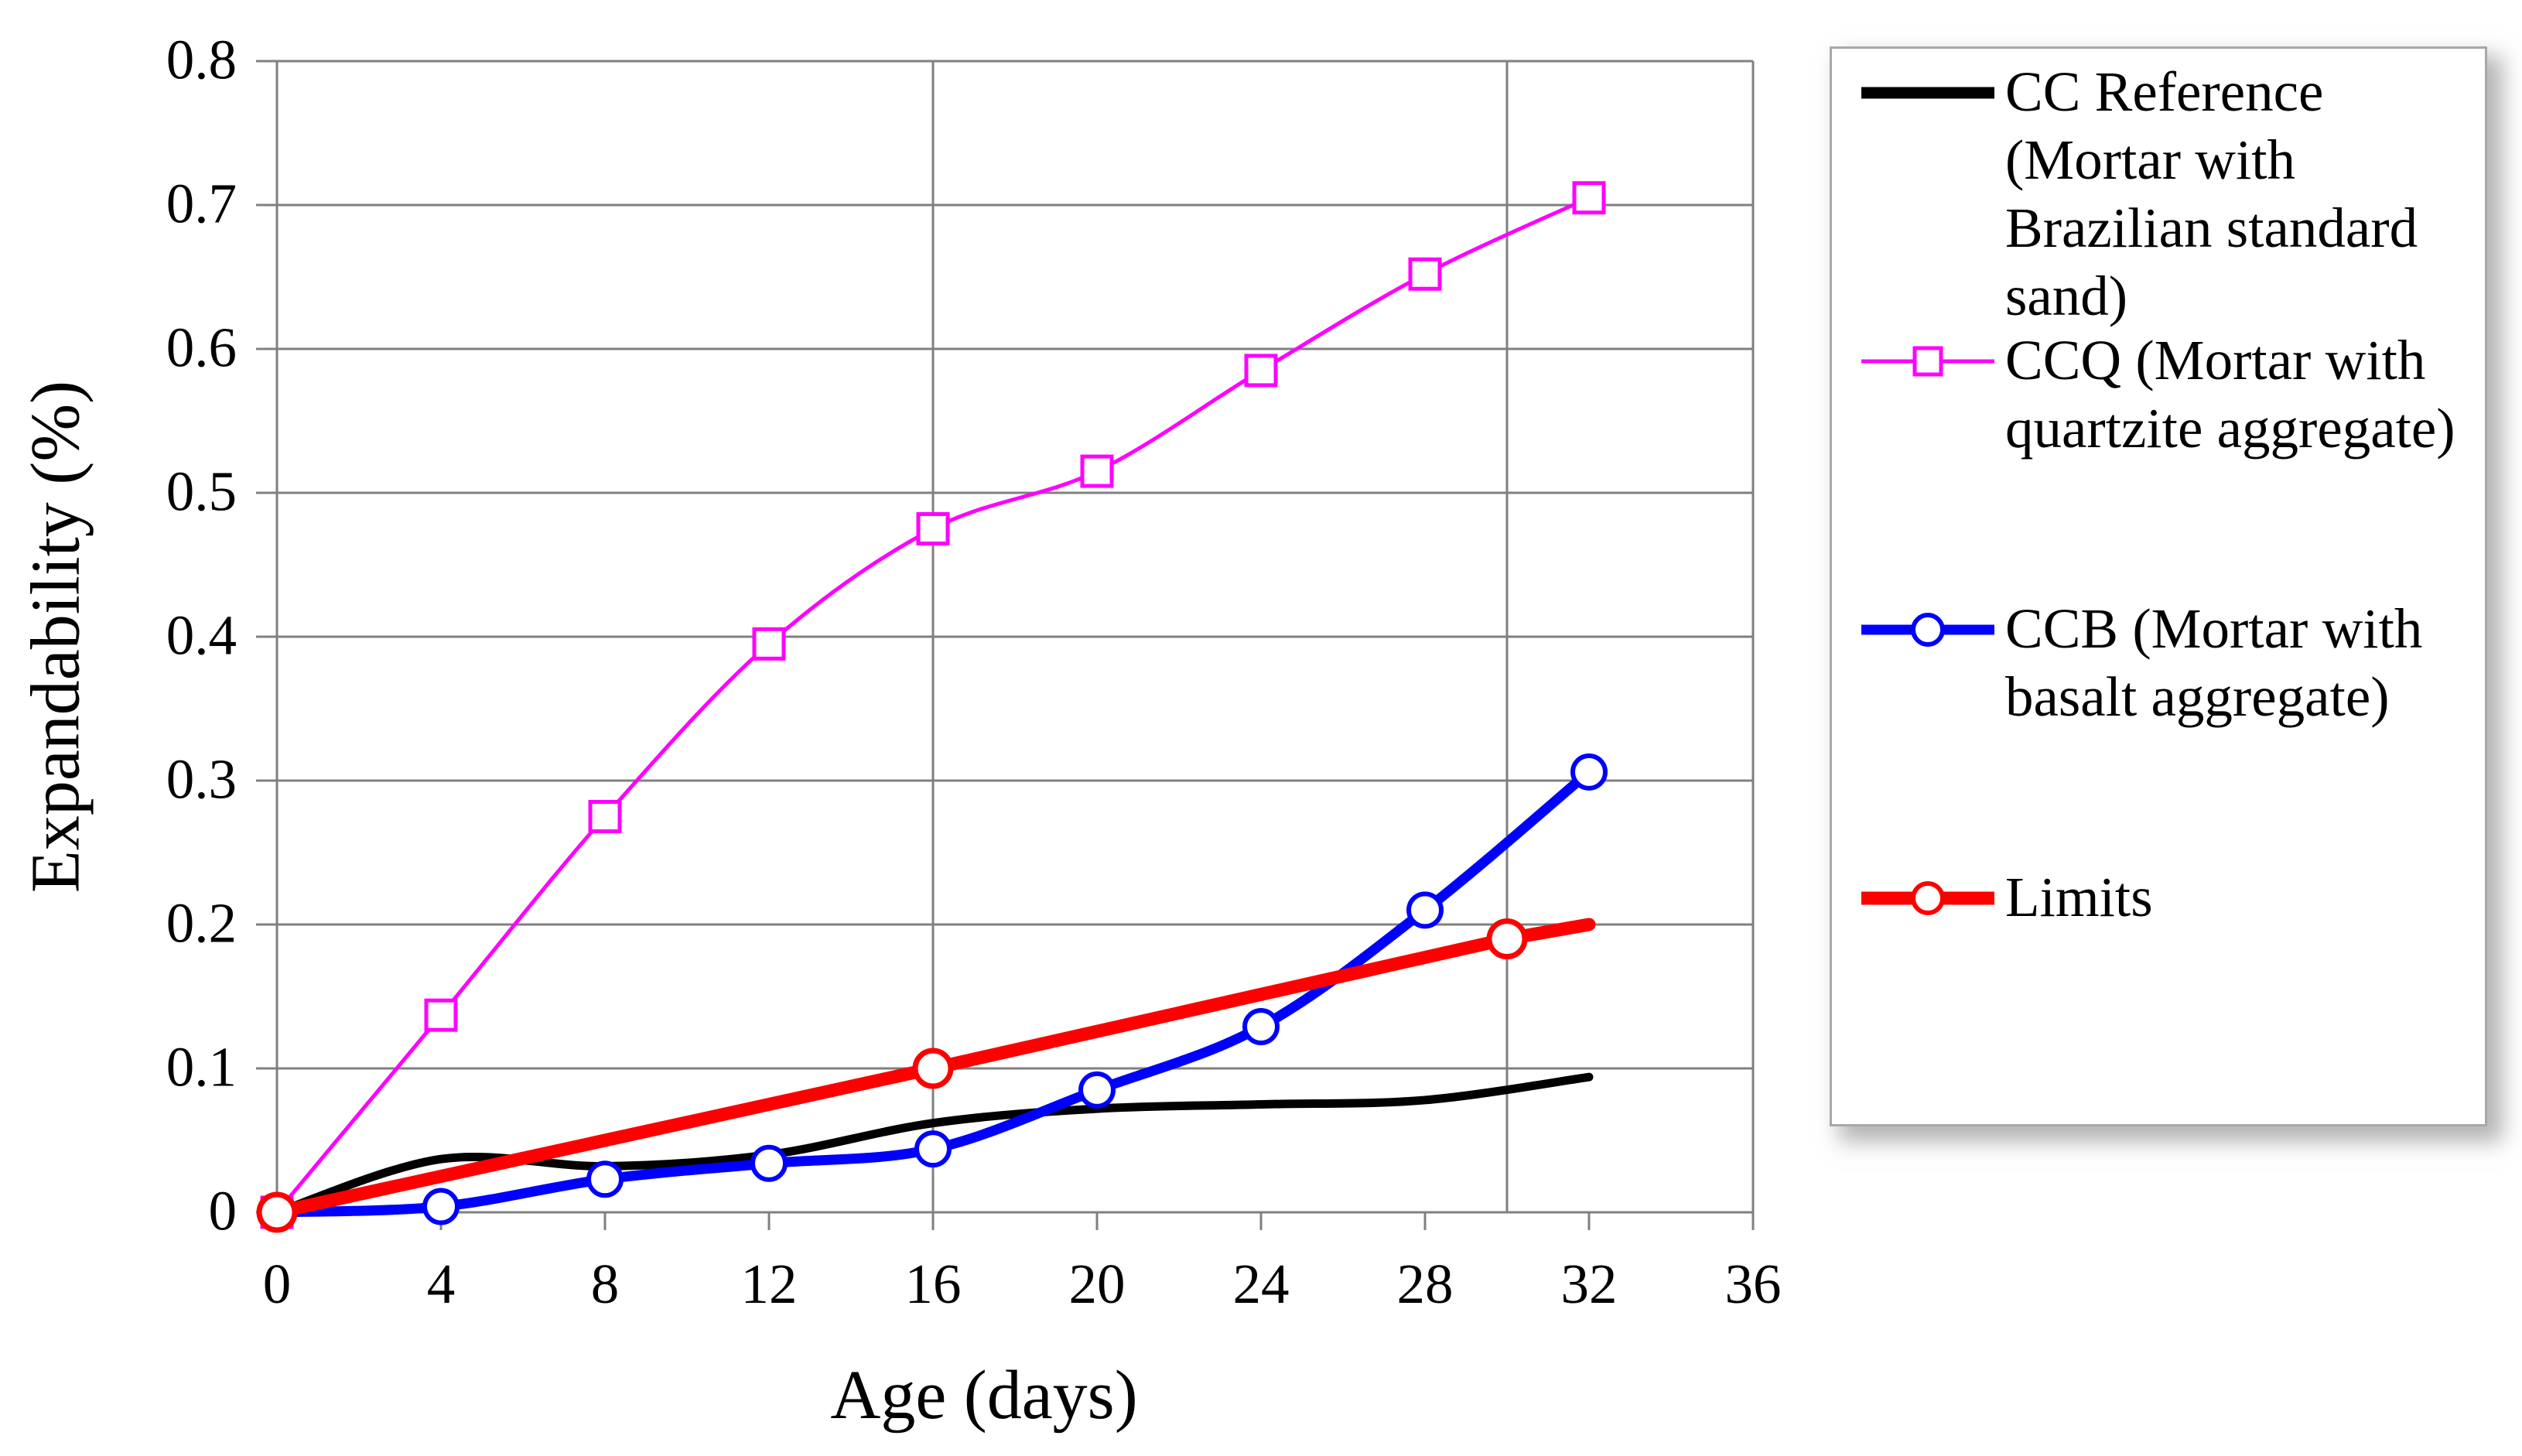  I want to click on legend-label-line: Limits, so click(2079, 897).